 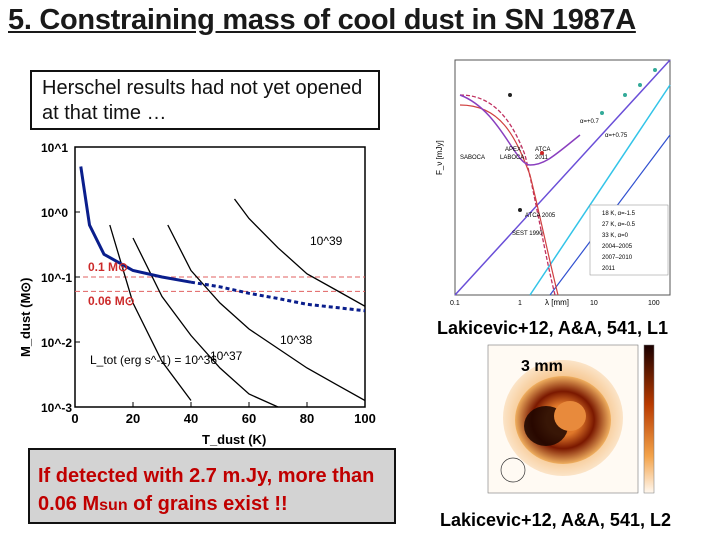 I want to click on sed-legend-item: 27 K, α=-0.5, so click(x=619, y=225).